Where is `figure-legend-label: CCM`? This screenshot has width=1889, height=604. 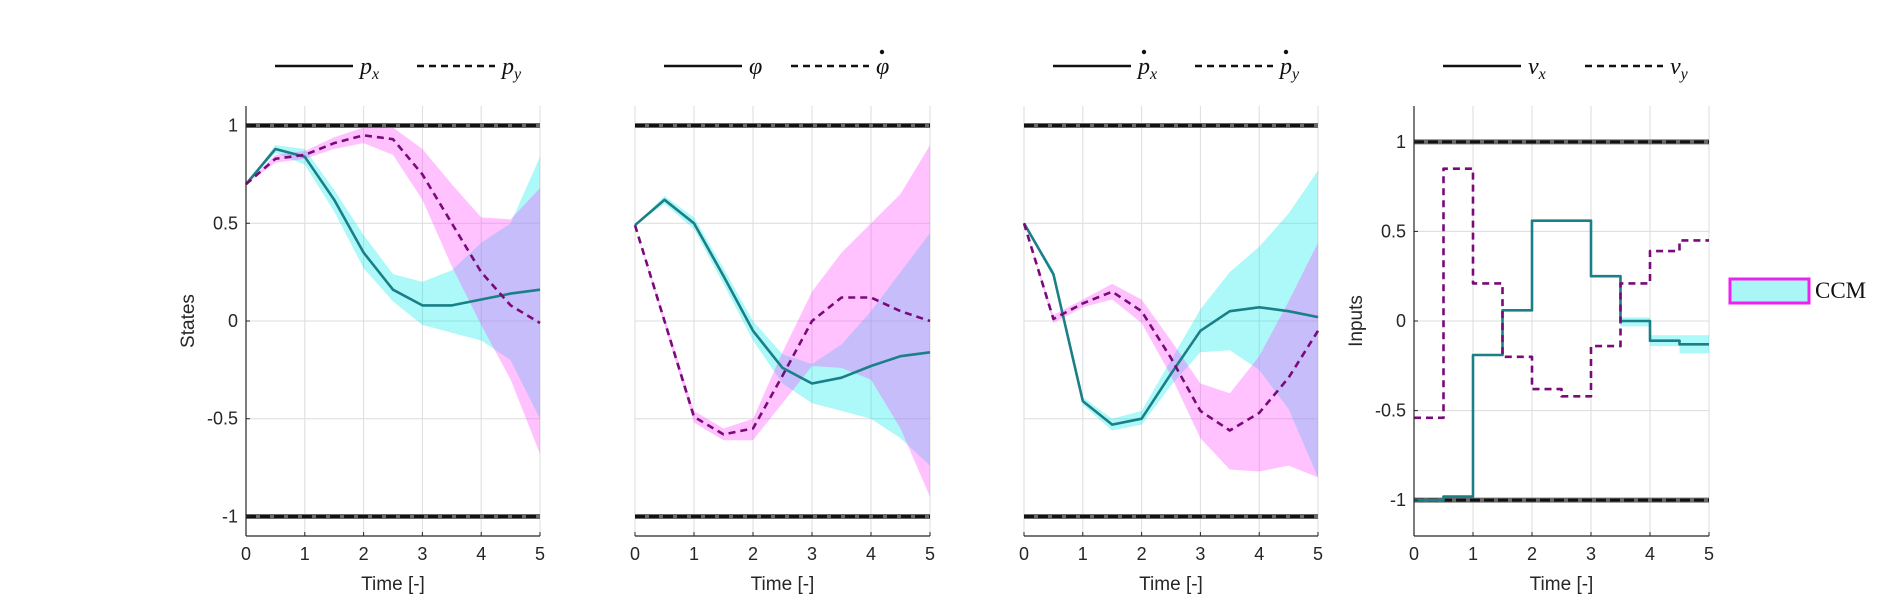 figure-legend-label: CCM is located at coordinates (1840, 290).